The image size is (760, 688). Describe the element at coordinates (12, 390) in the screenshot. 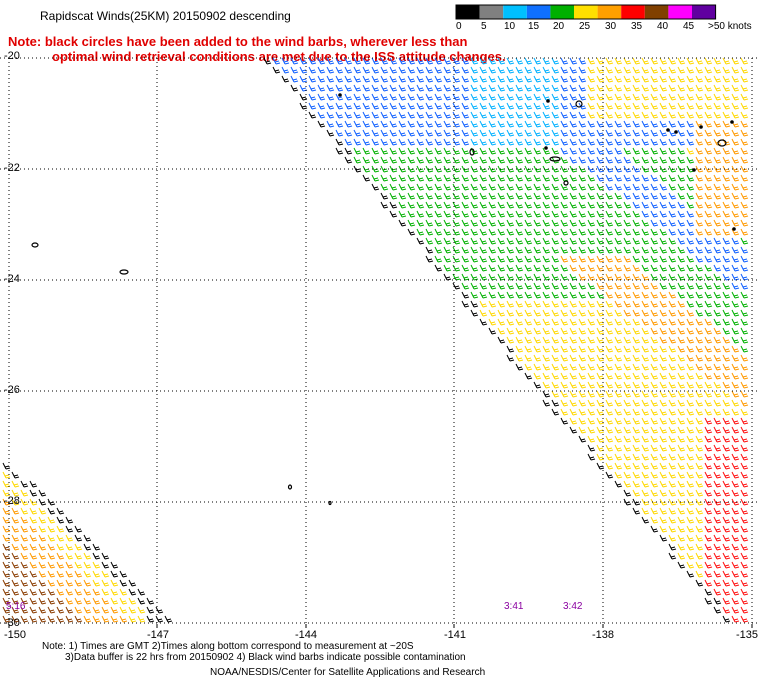

I see `lat-label-26: -26` at that location.